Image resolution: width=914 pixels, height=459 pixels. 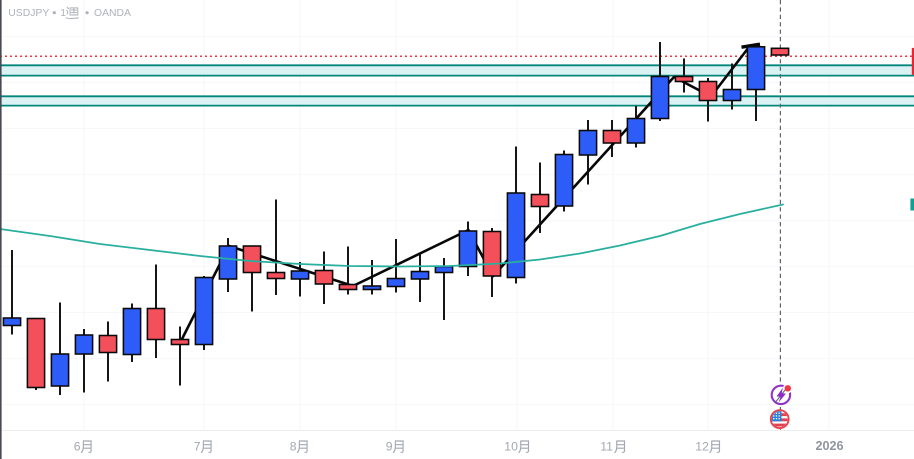 I want to click on svg-text: 11, so click(x=606, y=446).